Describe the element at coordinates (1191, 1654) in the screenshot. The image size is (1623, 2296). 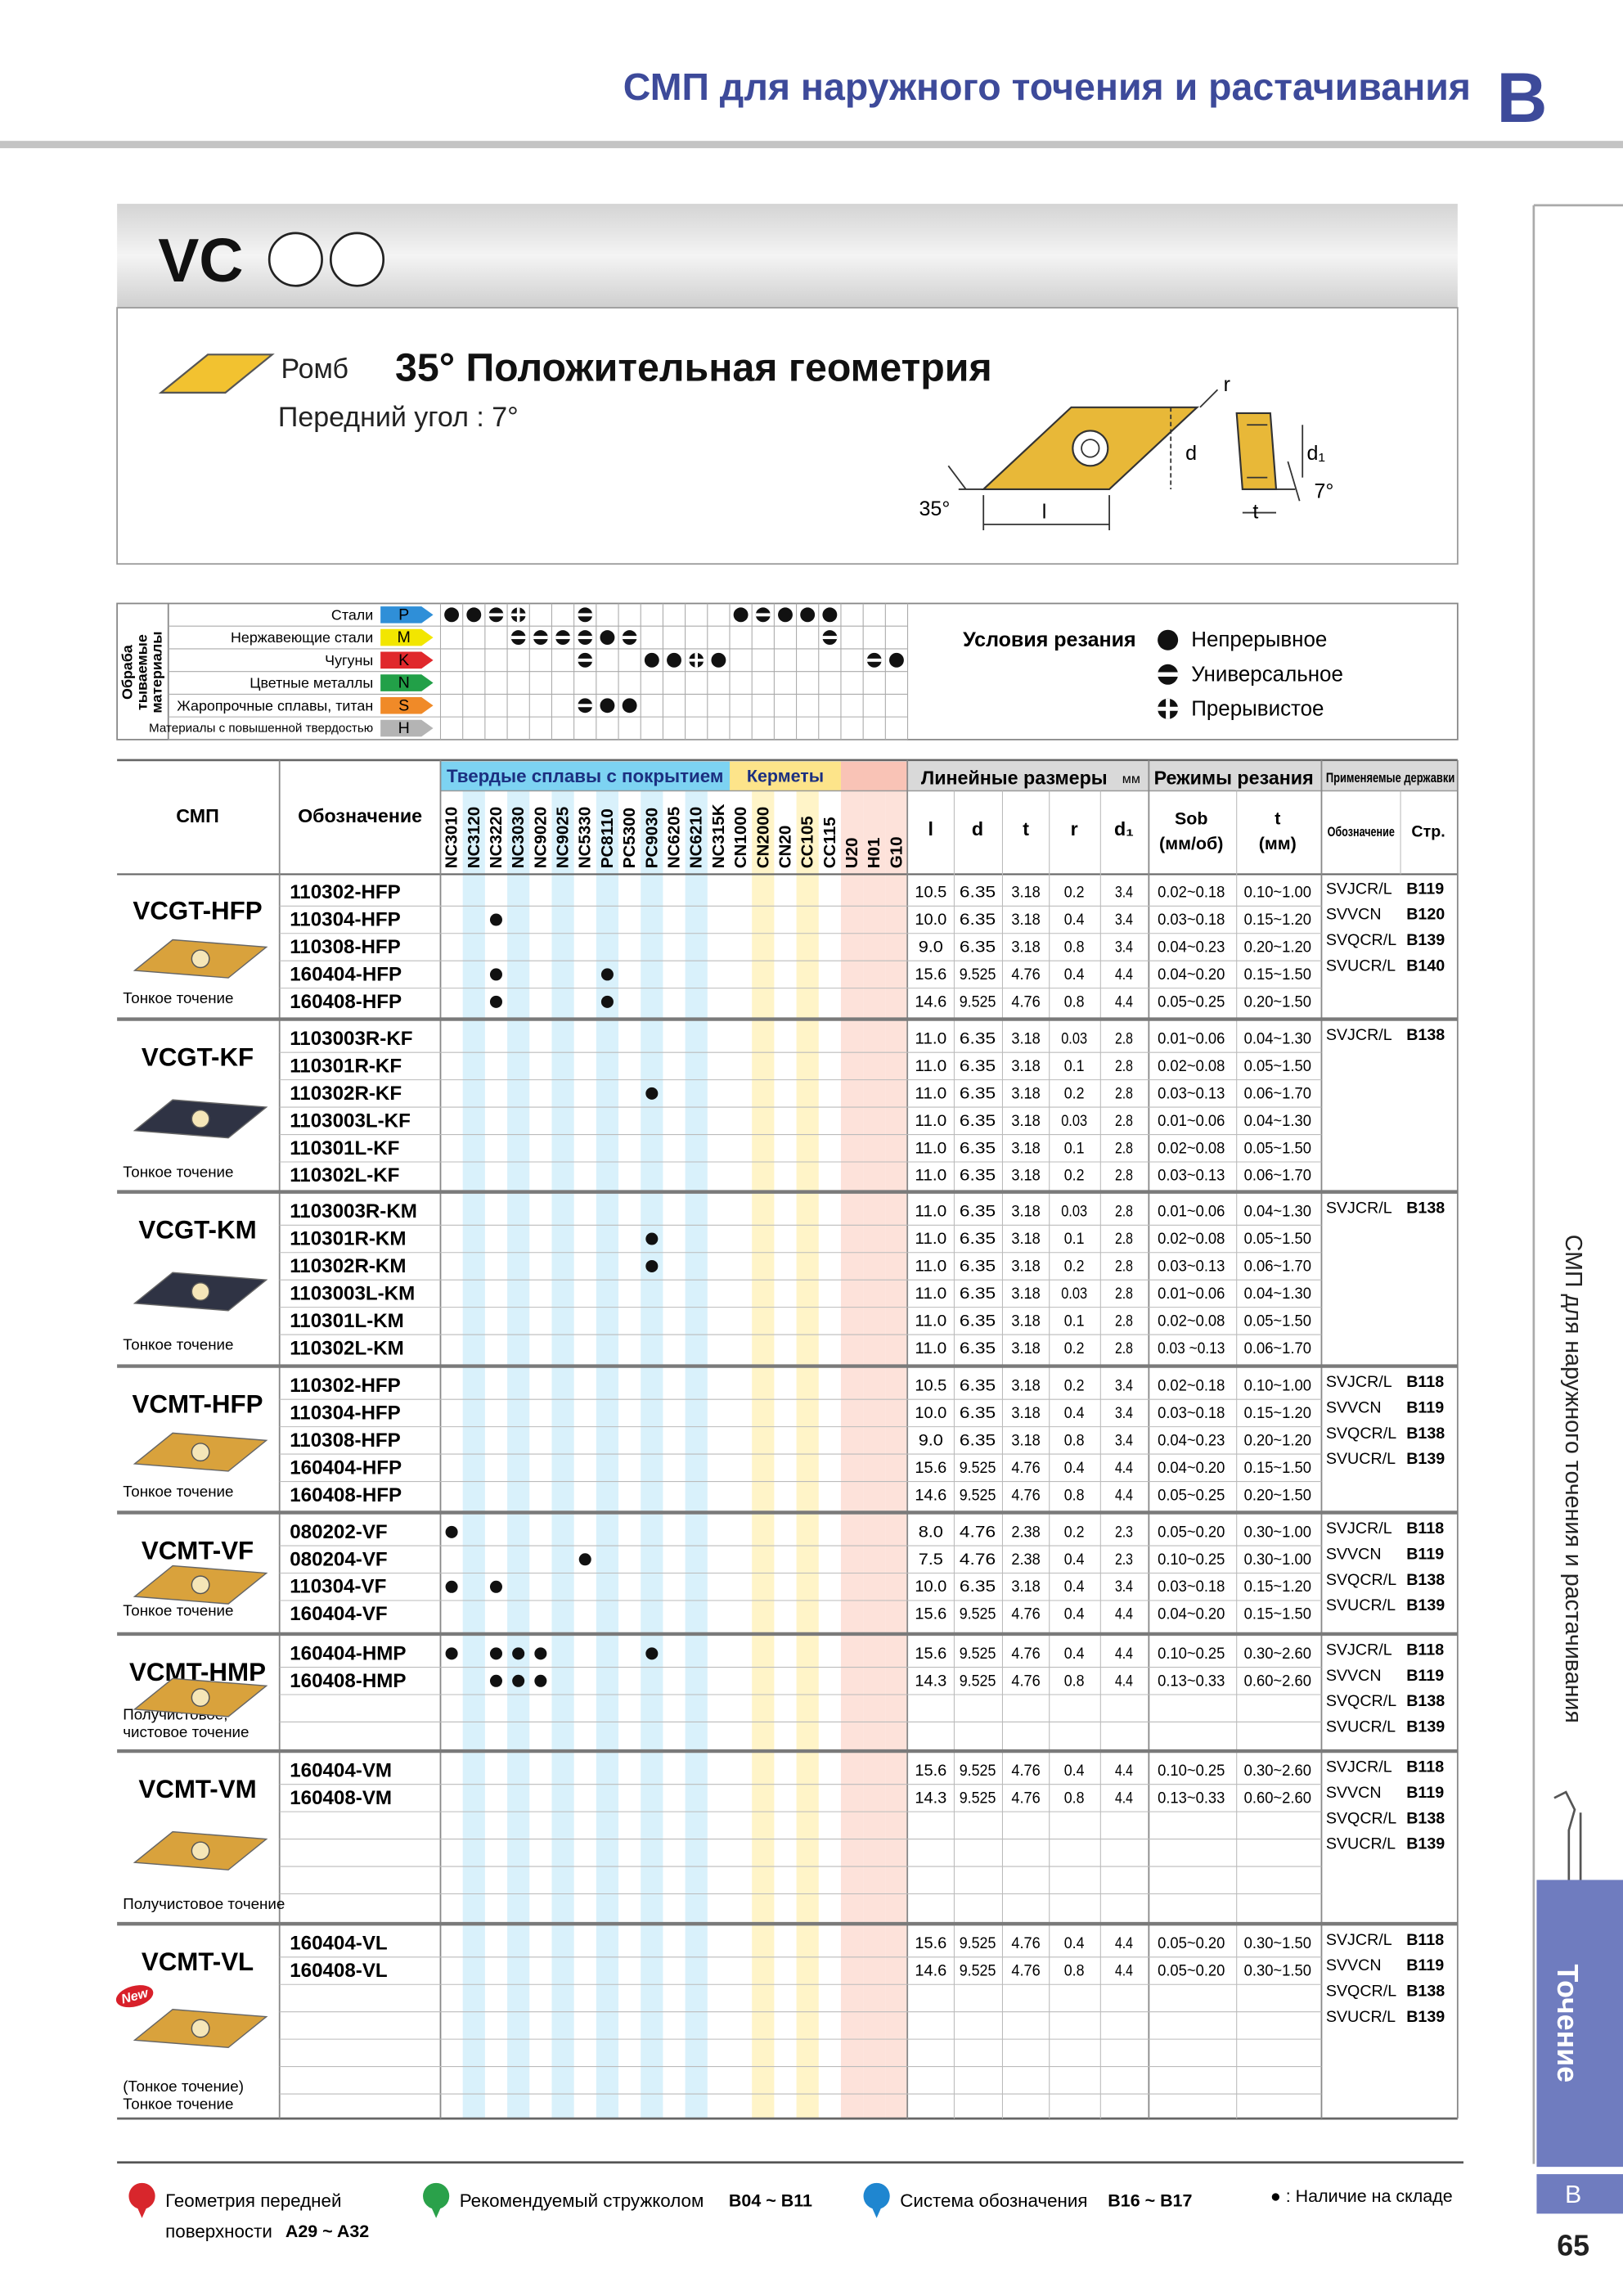
I see `feed: 0.10~0.25` at that location.